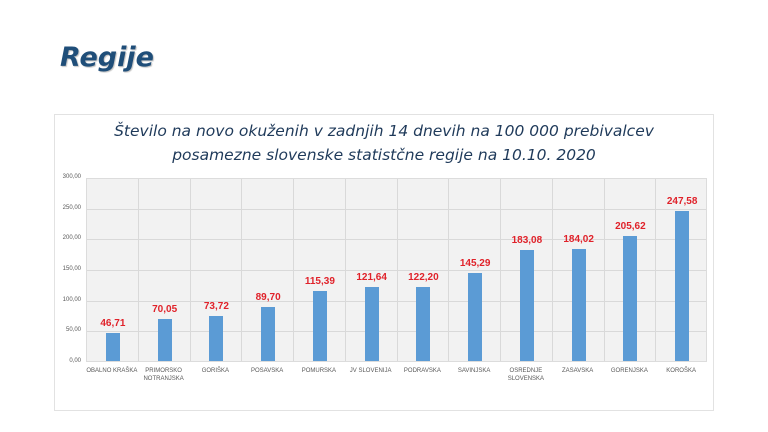 This screenshot has height=432, width=768. I want to click on x-category-label: GORIŠKA, so click(215, 371).